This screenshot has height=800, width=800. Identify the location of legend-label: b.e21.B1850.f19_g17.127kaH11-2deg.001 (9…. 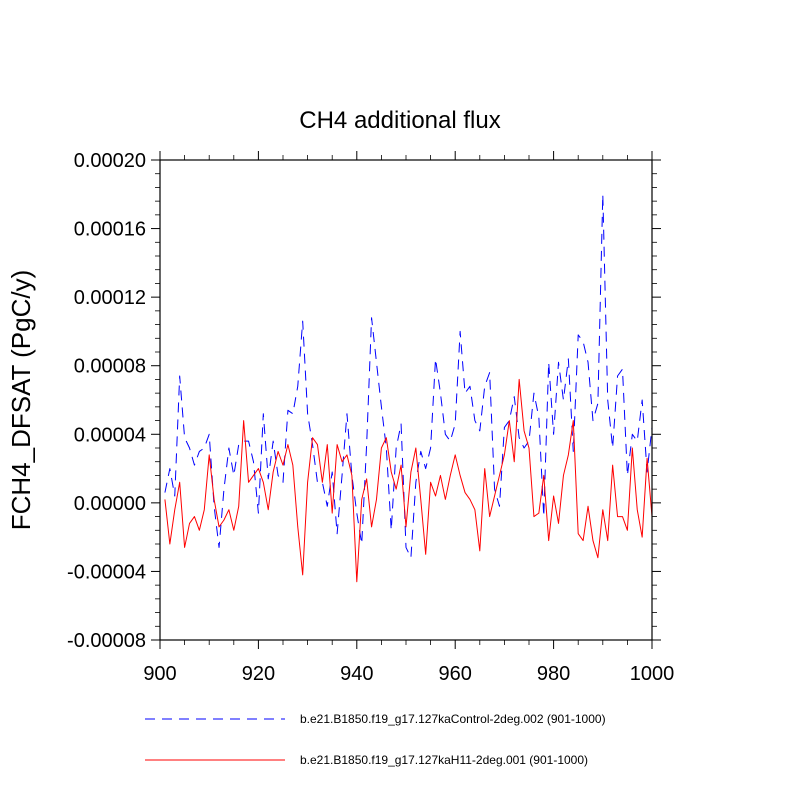
(444, 760).